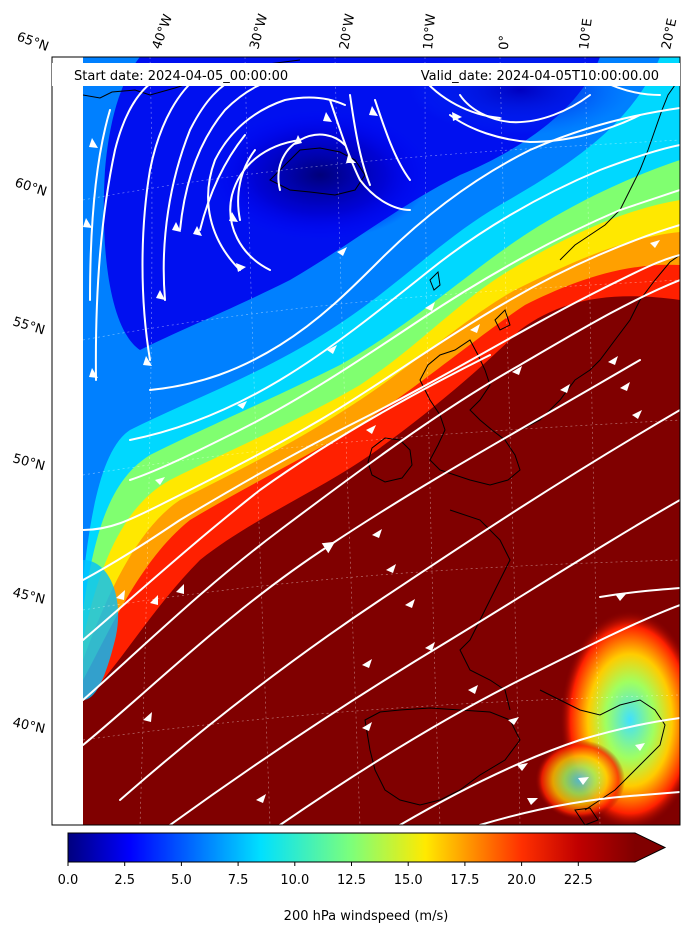  What do you see at coordinates (259, 31) in the screenshot?
I see `lon-label-30w: 30°W` at bounding box center [259, 31].